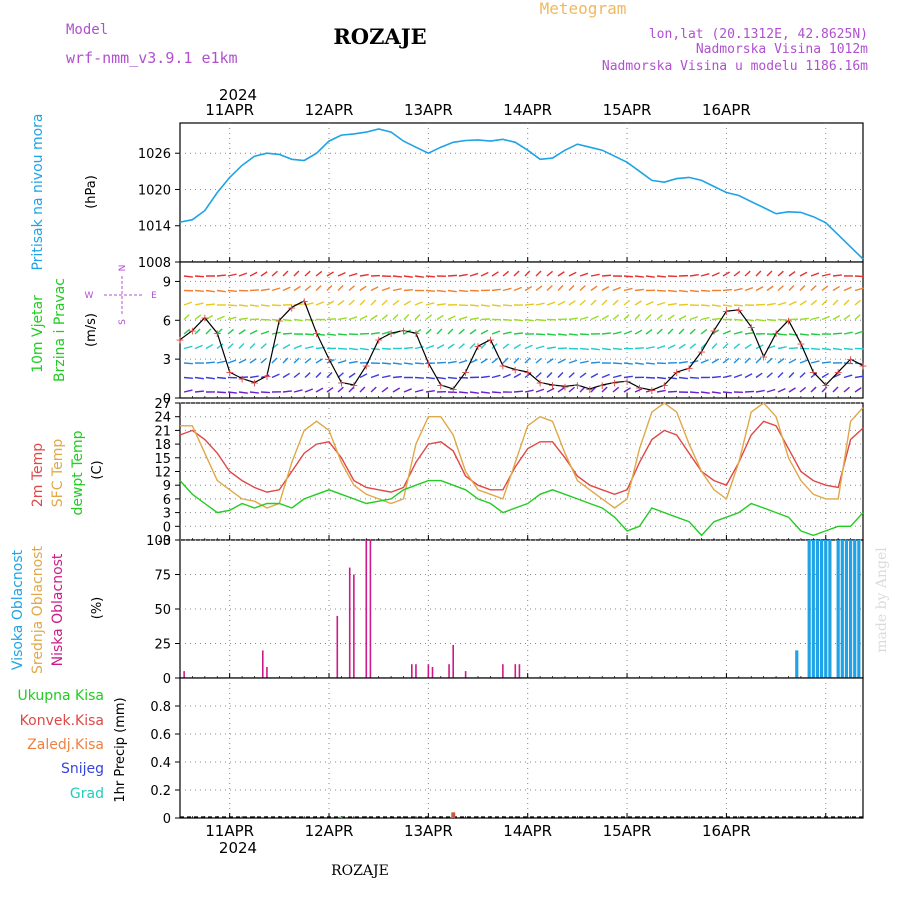  I want to click on y-tick-label: 0.8, so click(160, 707).